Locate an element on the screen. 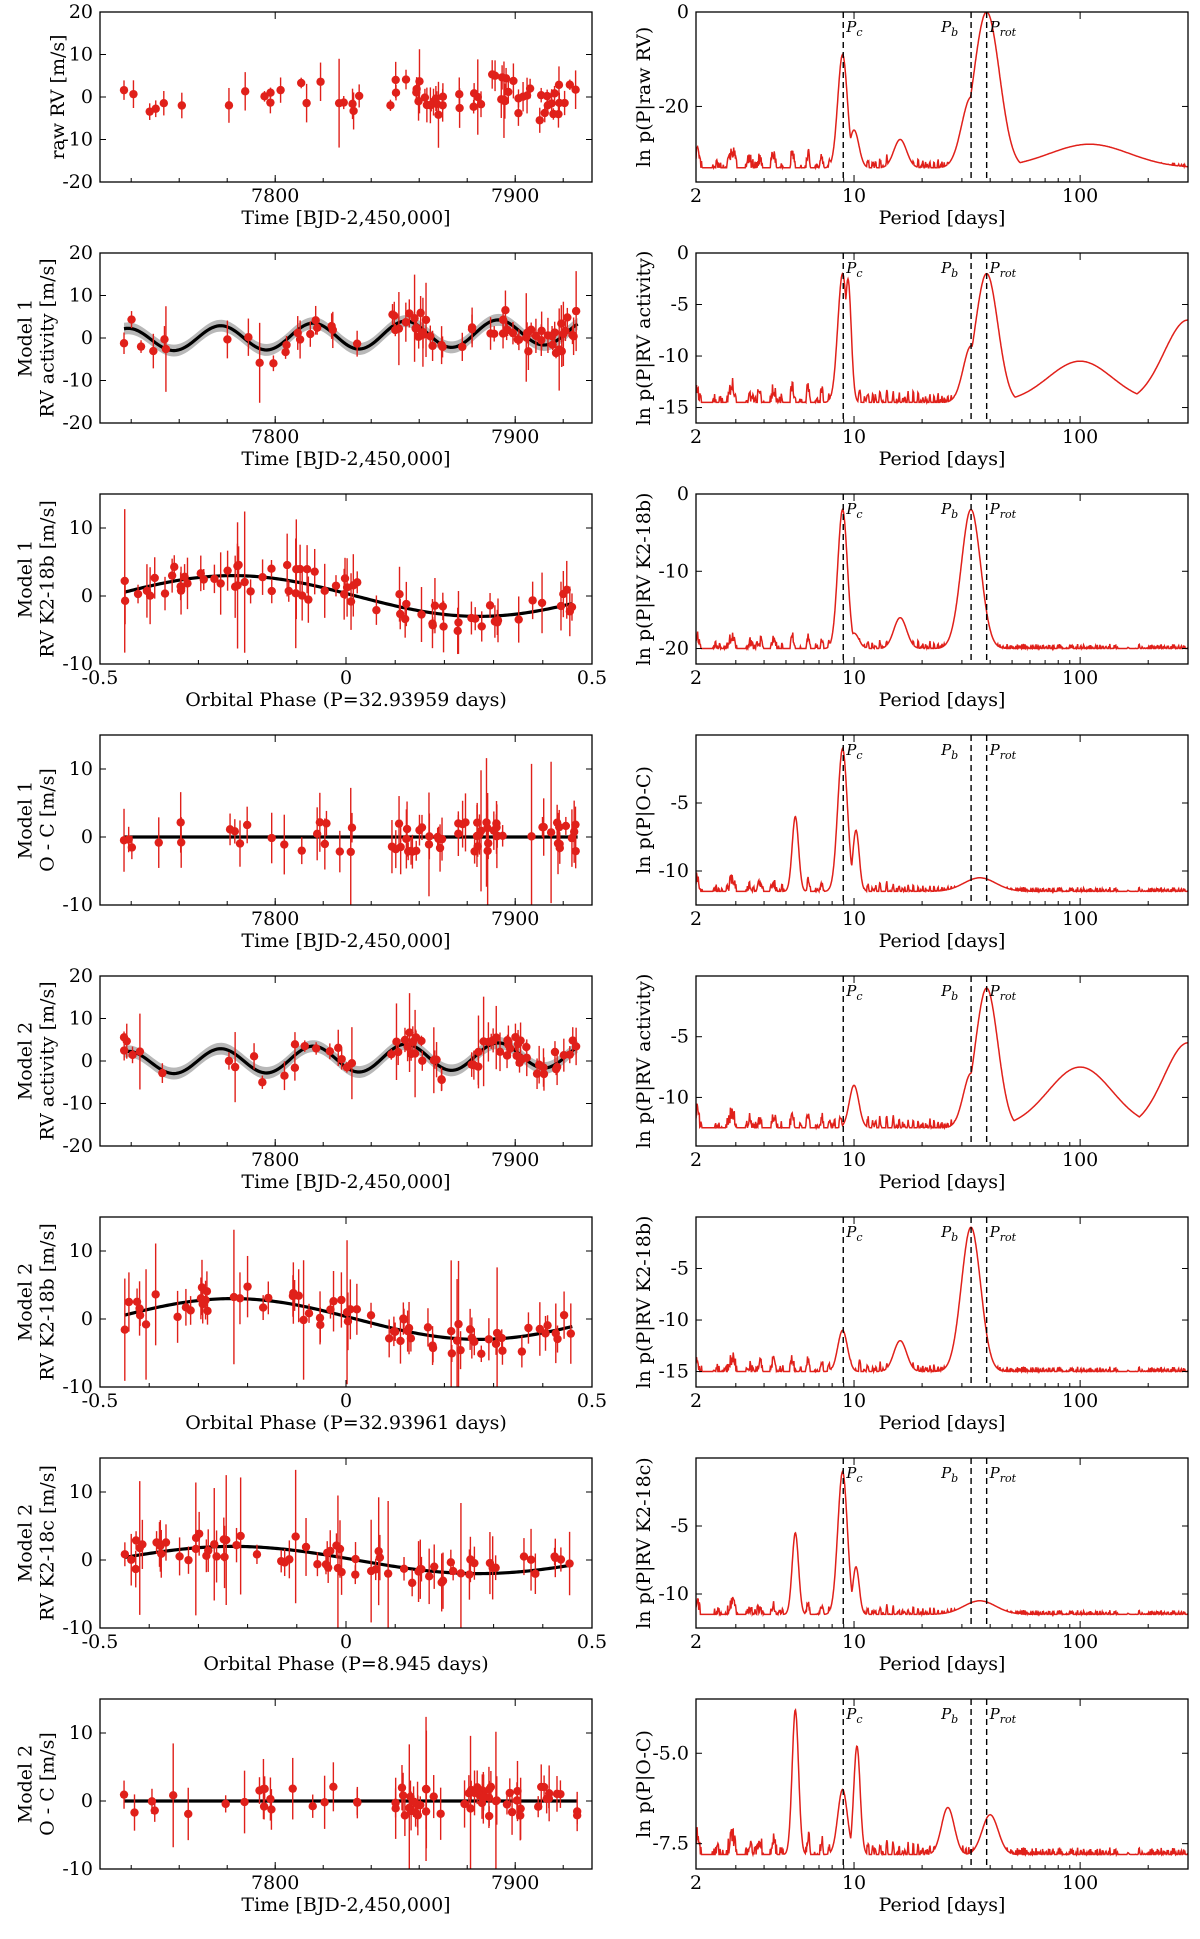 The height and width of the screenshot is (1939, 1200). period-marker-label-b: Pb is located at coordinates (949, 1474).